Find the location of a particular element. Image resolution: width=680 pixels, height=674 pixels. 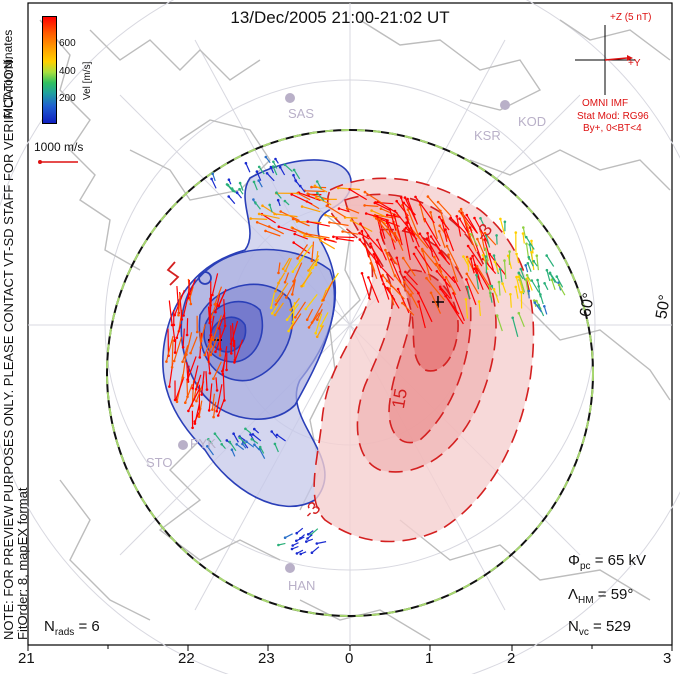

stat-n-rads: Nrads = 6 is located at coordinates (72, 628).